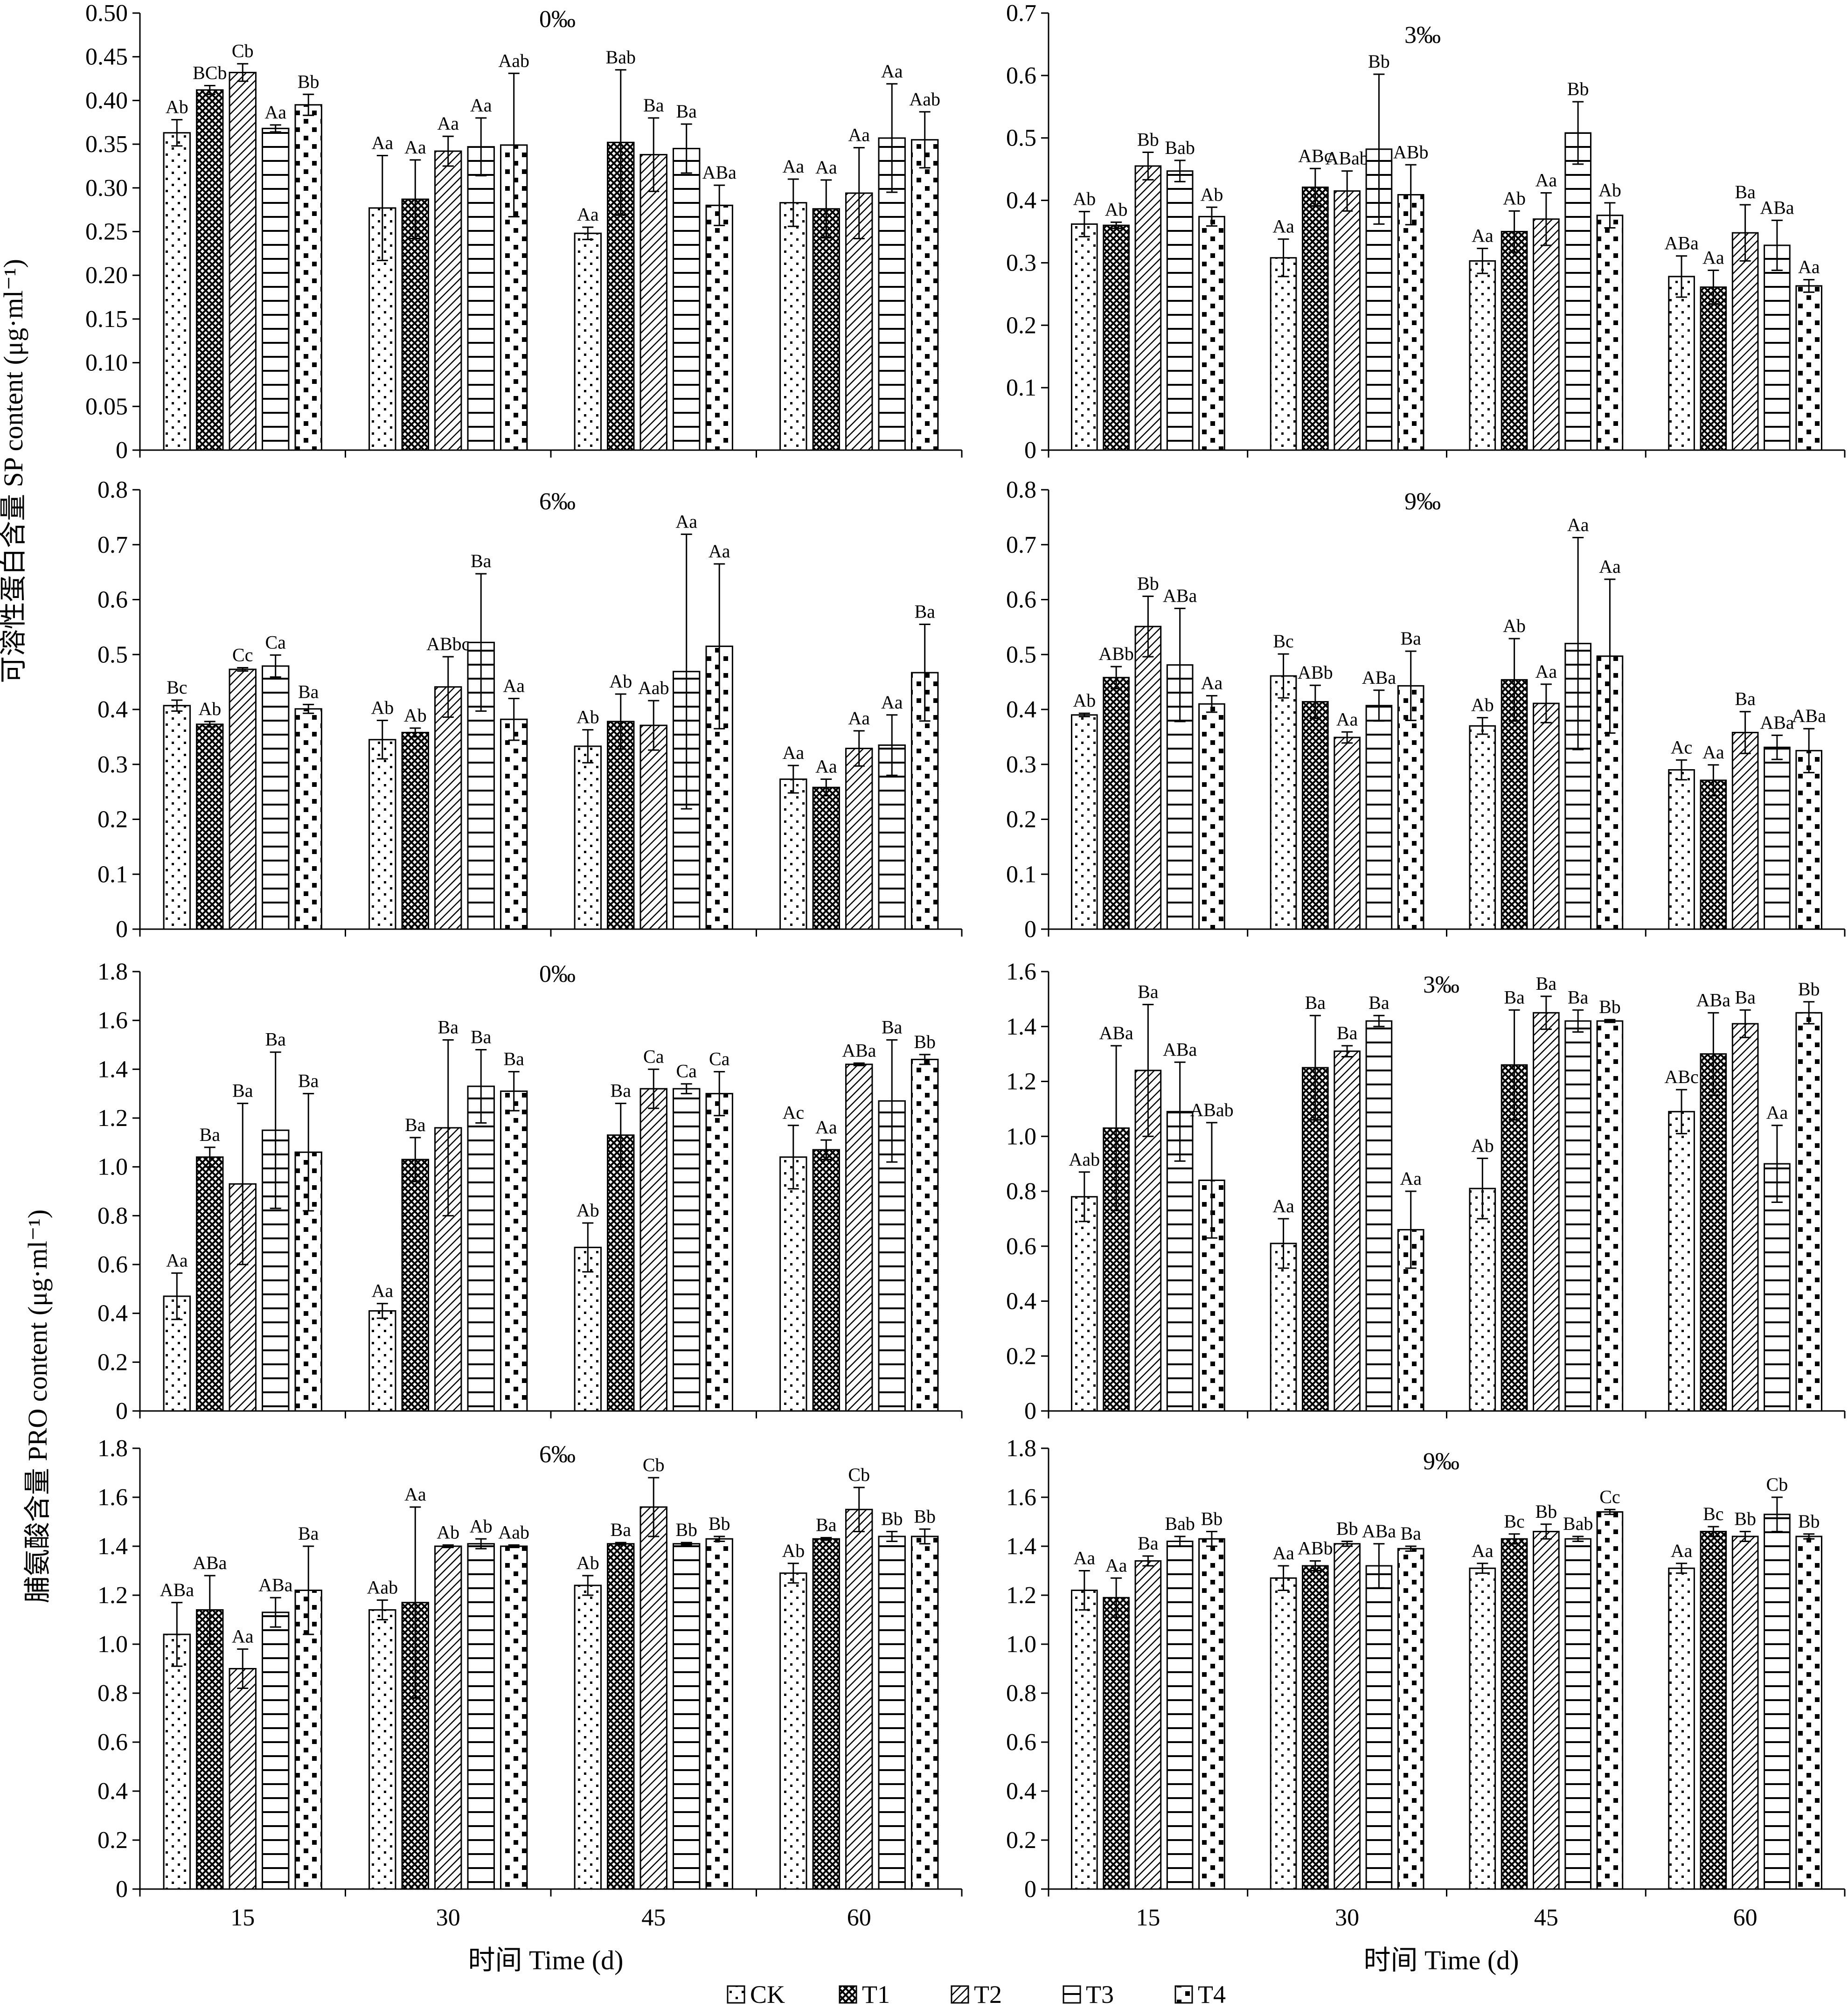 This screenshot has height=2008, width=1848. Describe the element at coordinates (1180, 797) in the screenshot. I see `bar-t3-day15` at that location.